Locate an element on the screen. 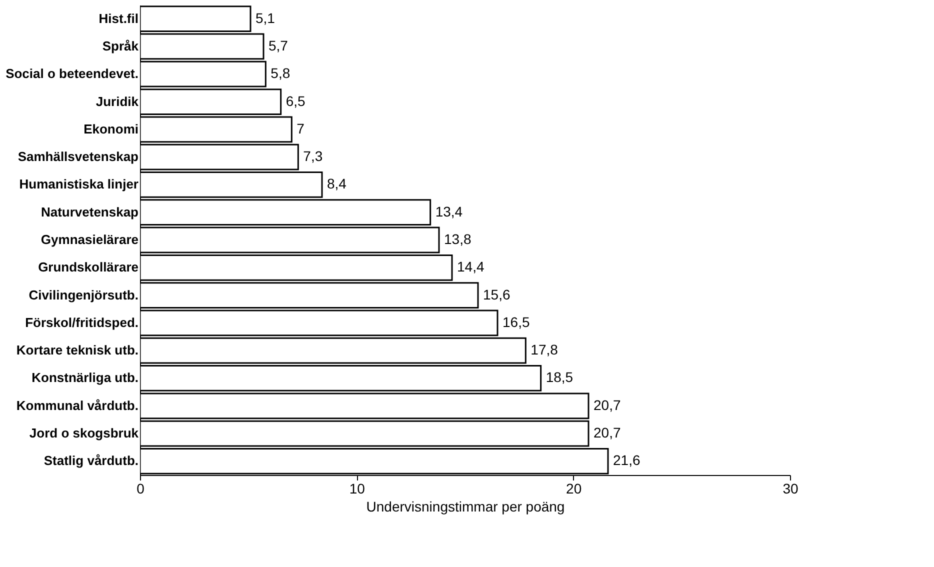 The height and width of the screenshot is (567, 934). data-label: 7 is located at coordinates (300, 128).